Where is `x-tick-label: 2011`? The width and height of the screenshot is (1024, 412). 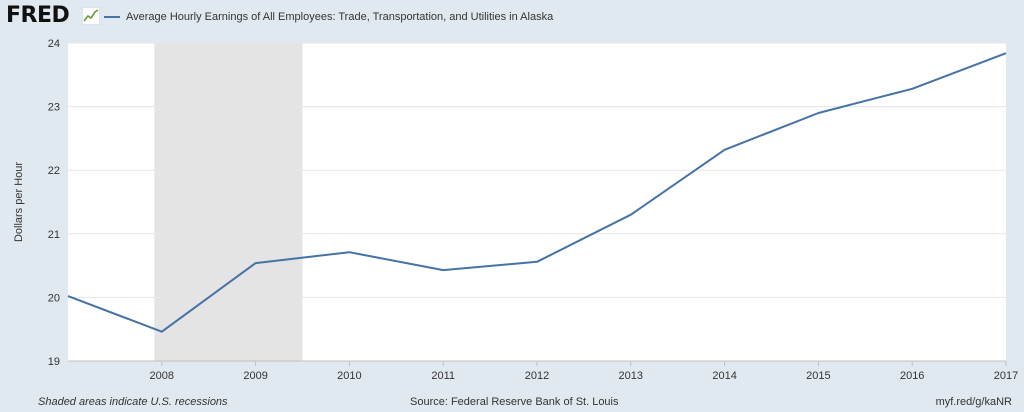
x-tick-label: 2011 is located at coordinates (443, 376).